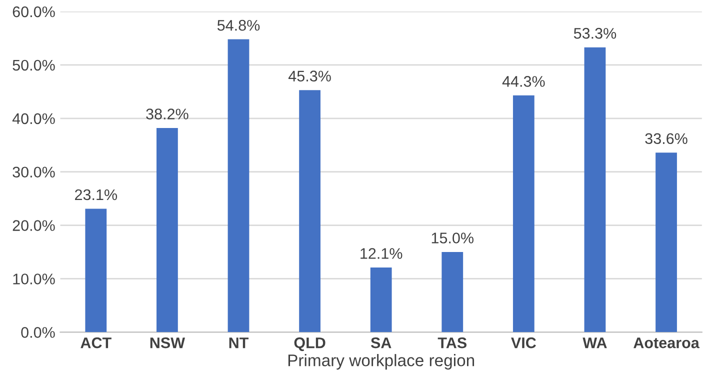  What do you see at coordinates (34, 279) in the screenshot?
I see `y-tick-label: 10.0%` at bounding box center [34, 279].